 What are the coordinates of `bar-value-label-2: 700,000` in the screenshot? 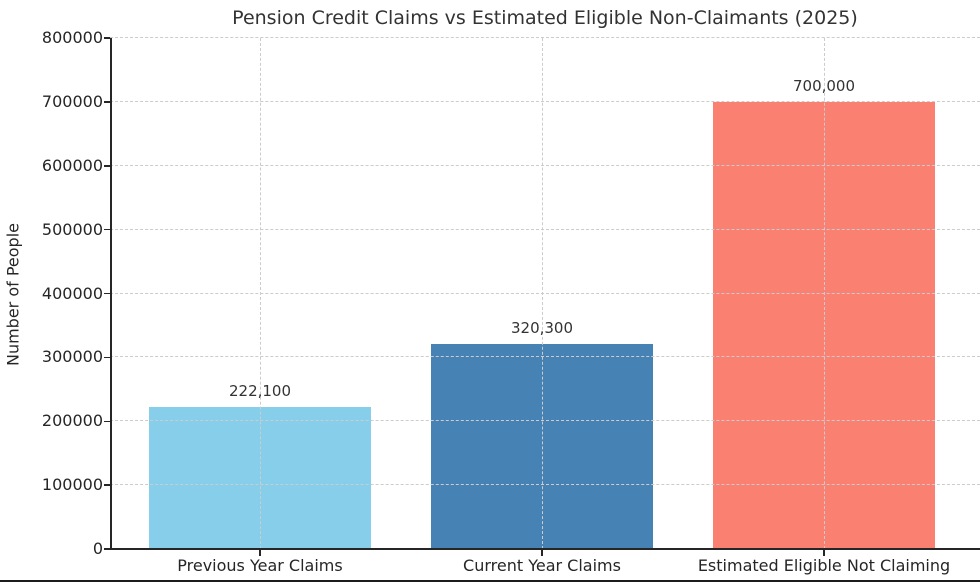 It's located at (824, 85).